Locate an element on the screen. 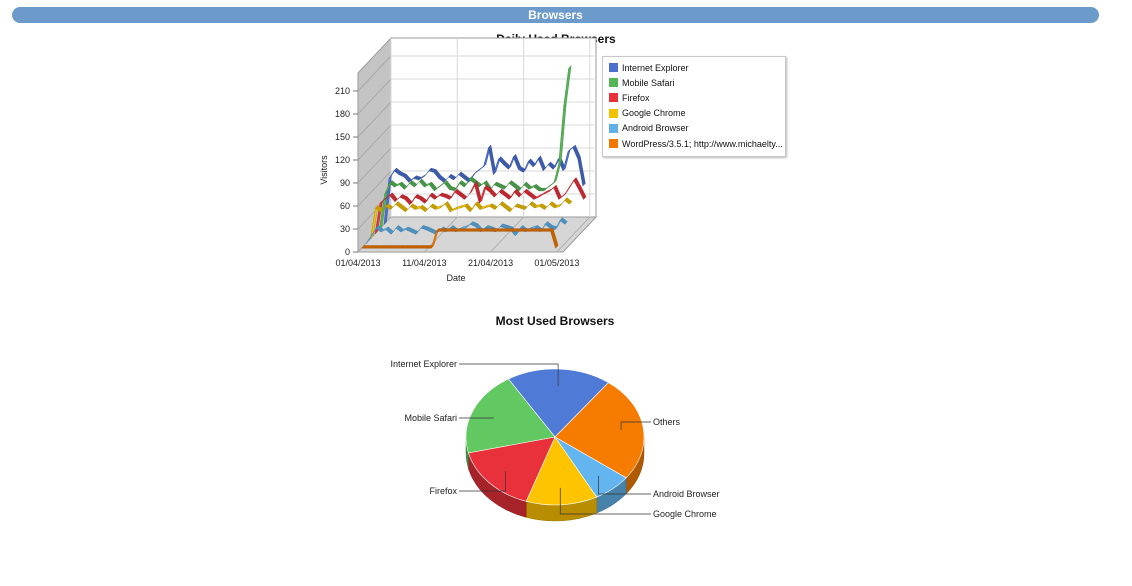 The width and height of the screenshot is (1132, 586). pie-label: Google Chrome is located at coordinates (685, 514).